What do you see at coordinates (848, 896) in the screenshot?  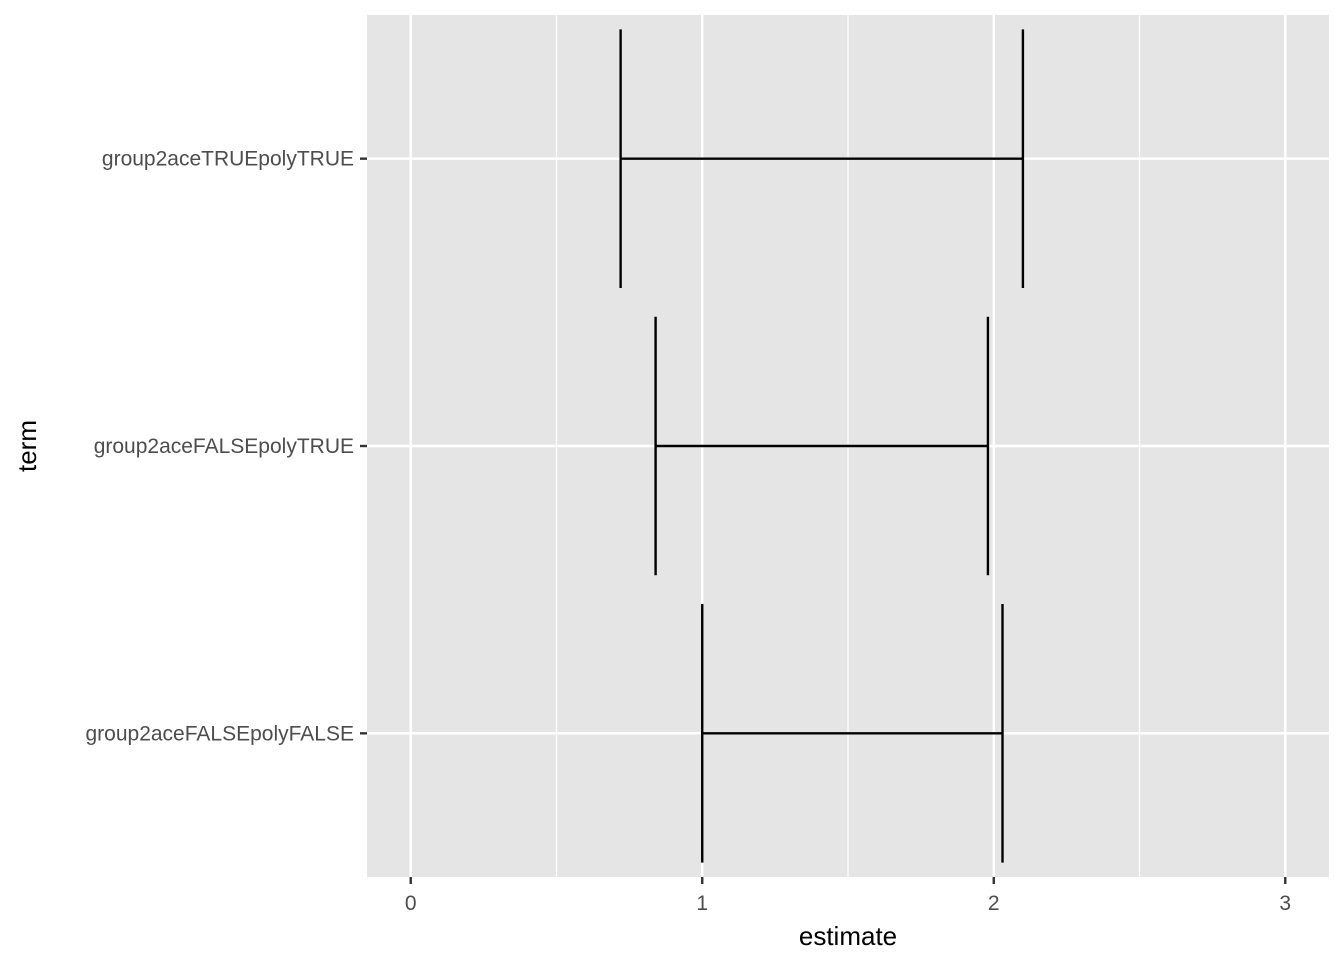 I see `x-axis: 0 1 2 3` at bounding box center [848, 896].